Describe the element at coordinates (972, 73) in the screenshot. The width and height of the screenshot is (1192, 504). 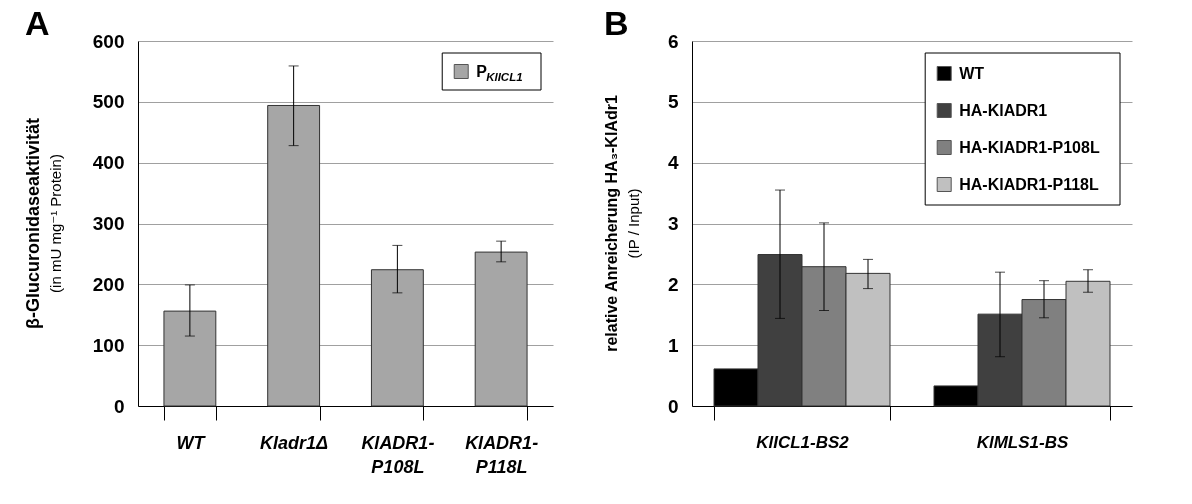
I see `legend-label: WT` at that location.